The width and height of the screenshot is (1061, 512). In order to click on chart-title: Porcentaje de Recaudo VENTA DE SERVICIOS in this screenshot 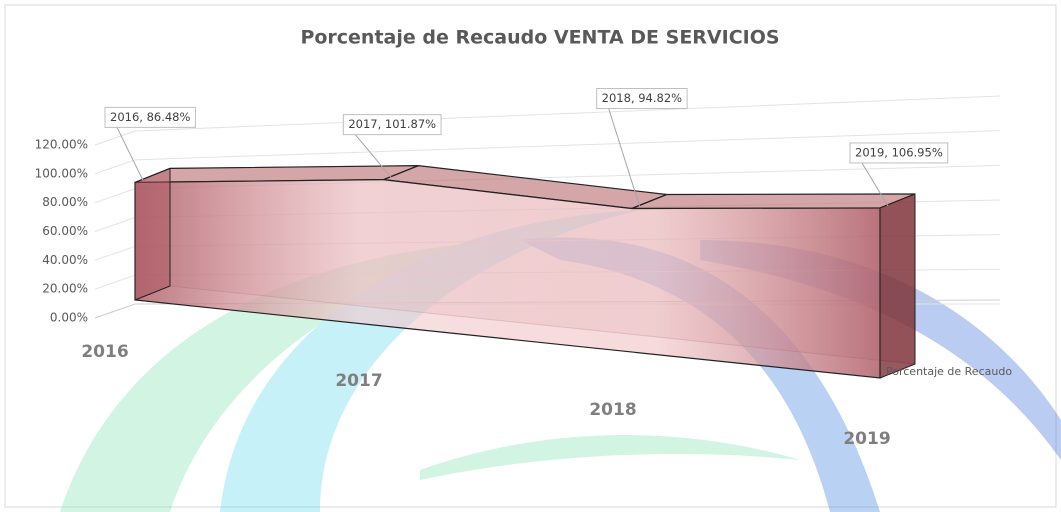, I will do `click(539, 38)`.